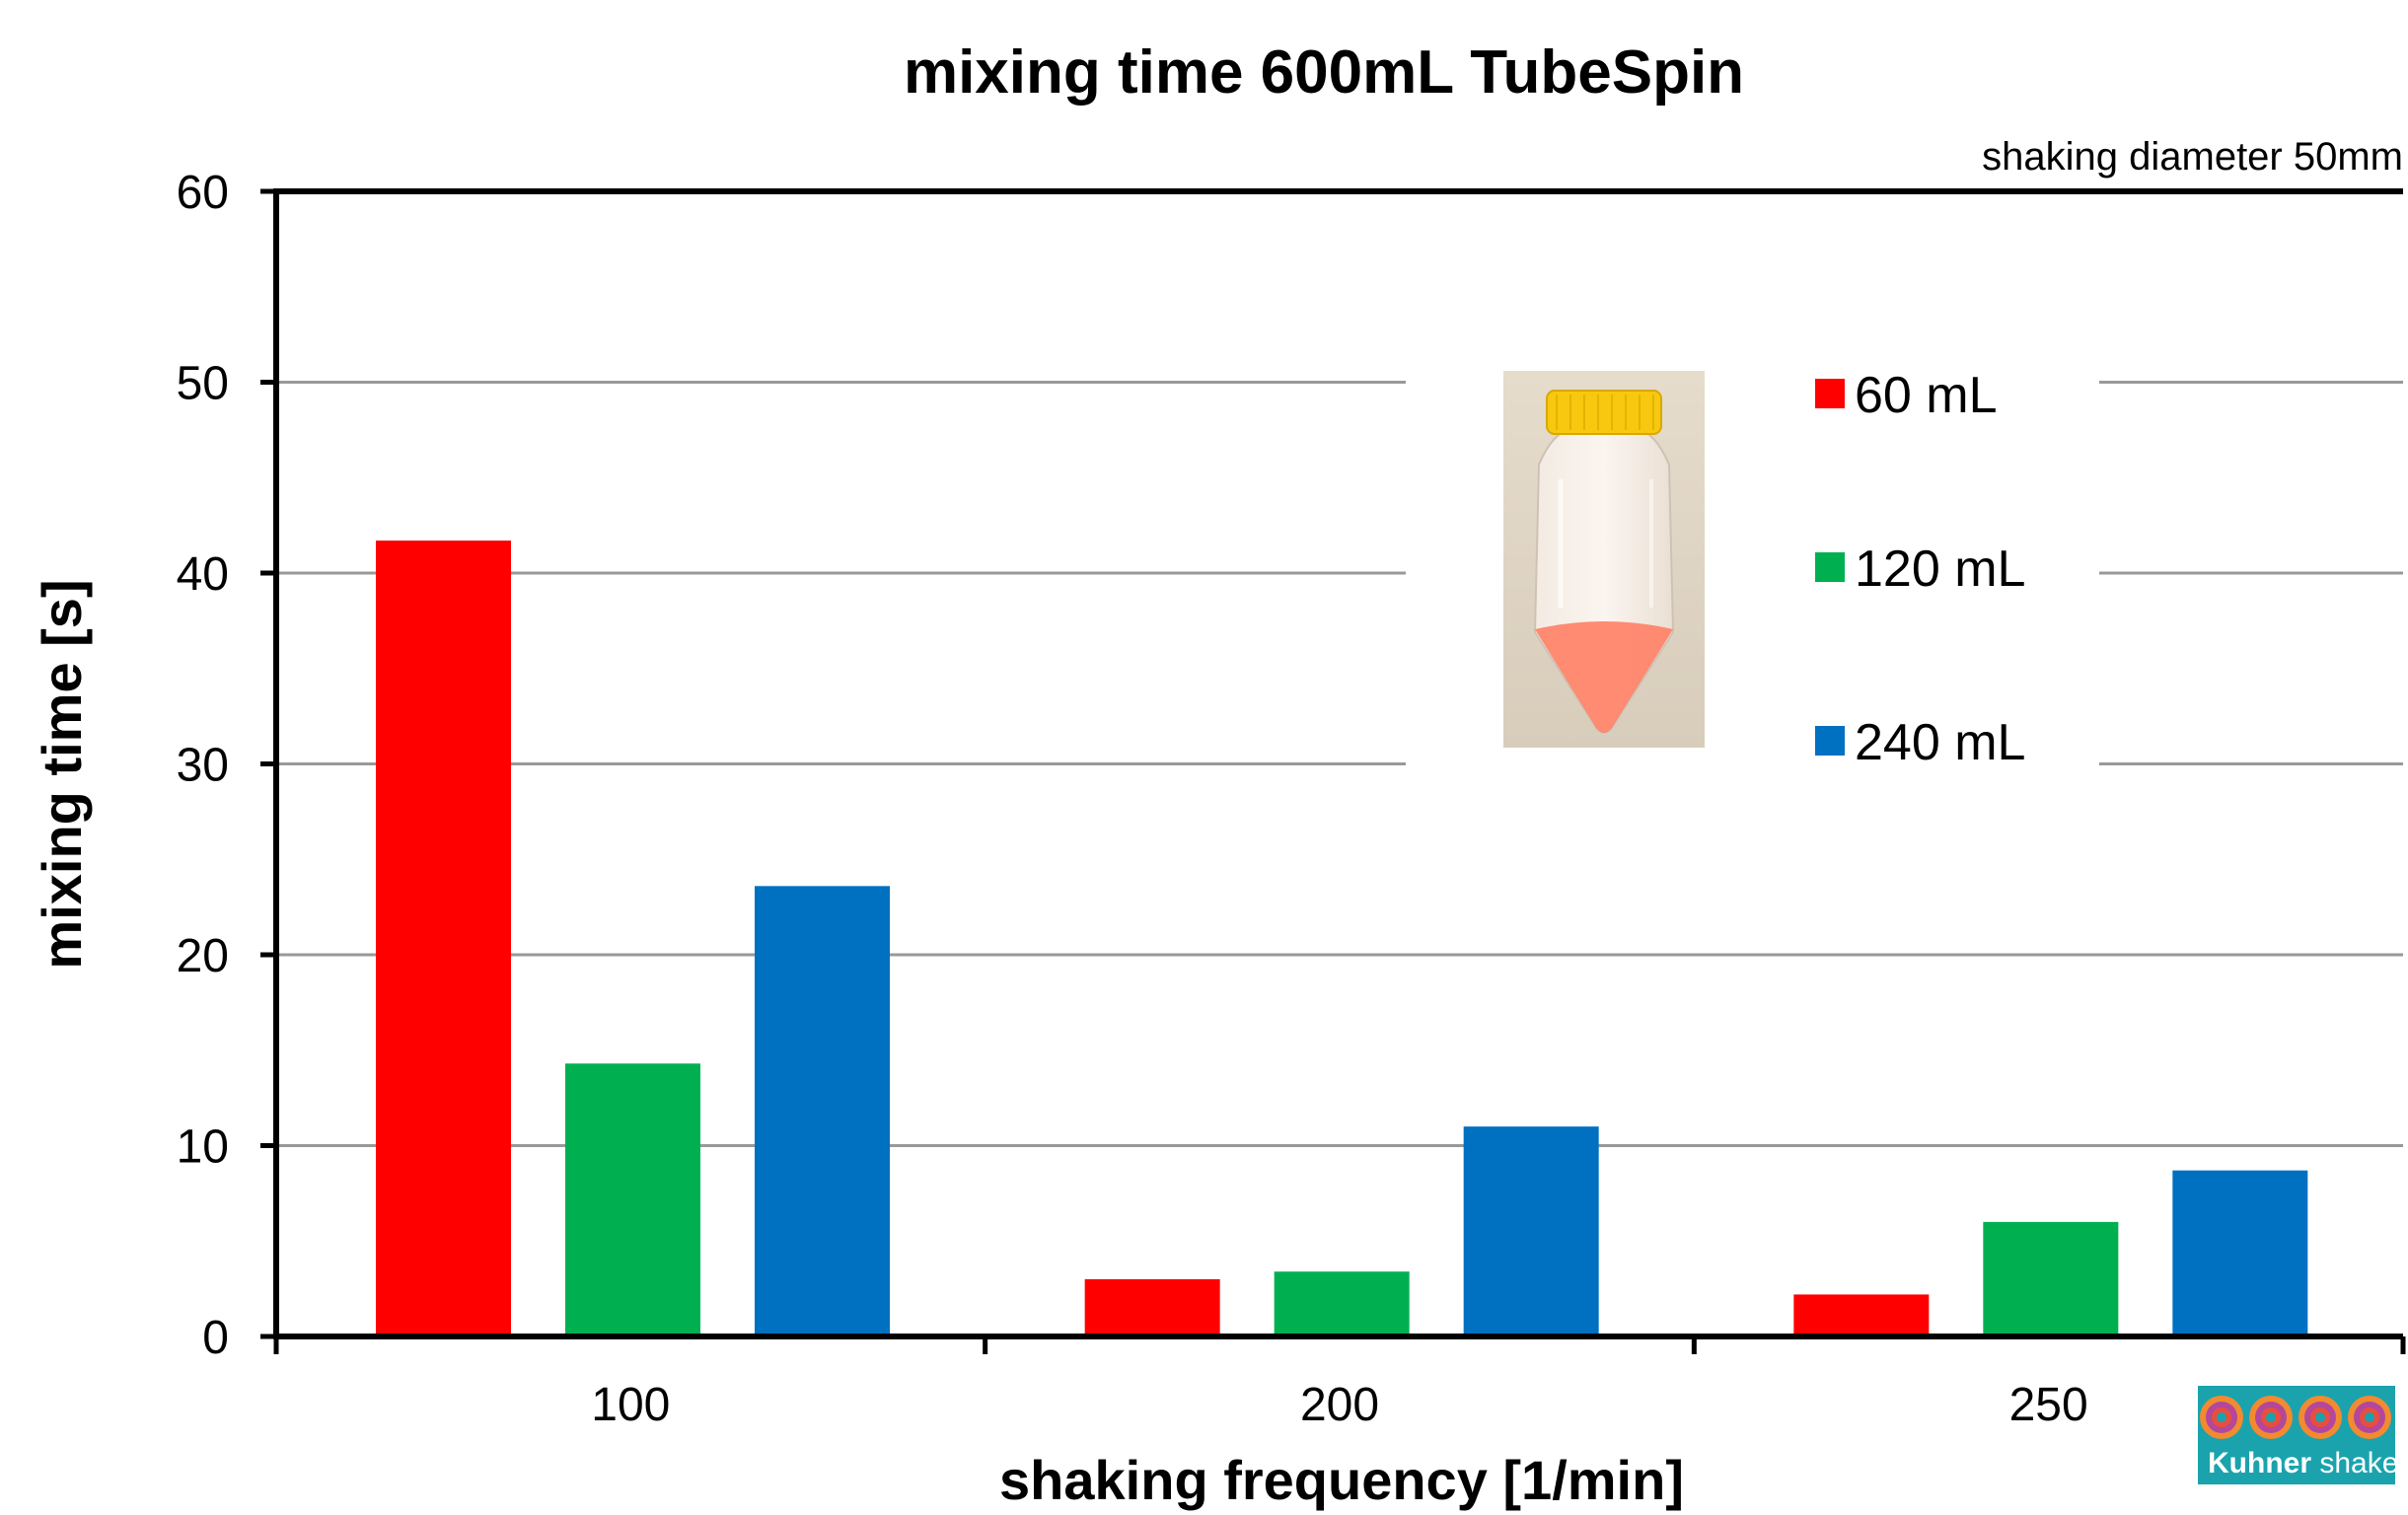 The height and width of the screenshot is (1515, 2408). Describe the element at coordinates (203, 1148) in the screenshot. I see `y-tick-label: 10` at that location.